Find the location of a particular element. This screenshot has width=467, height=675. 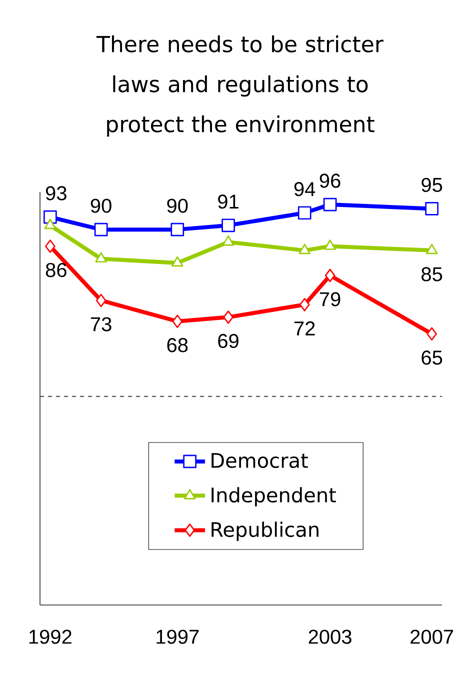

data-label: 85 is located at coordinates (432, 274).